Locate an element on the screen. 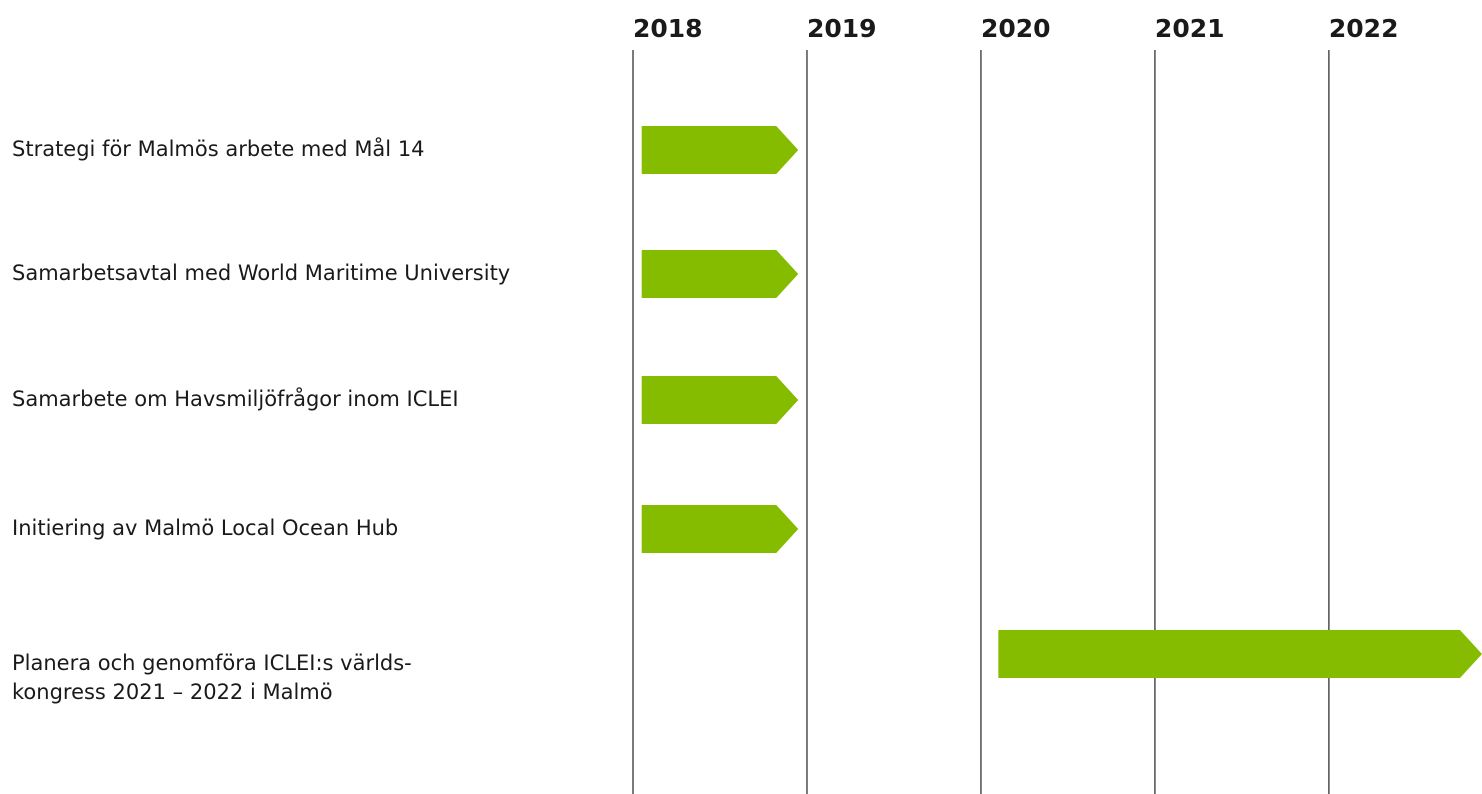  category-label: Planera och genomföra ICLEI:s världs- is located at coordinates (212, 663).